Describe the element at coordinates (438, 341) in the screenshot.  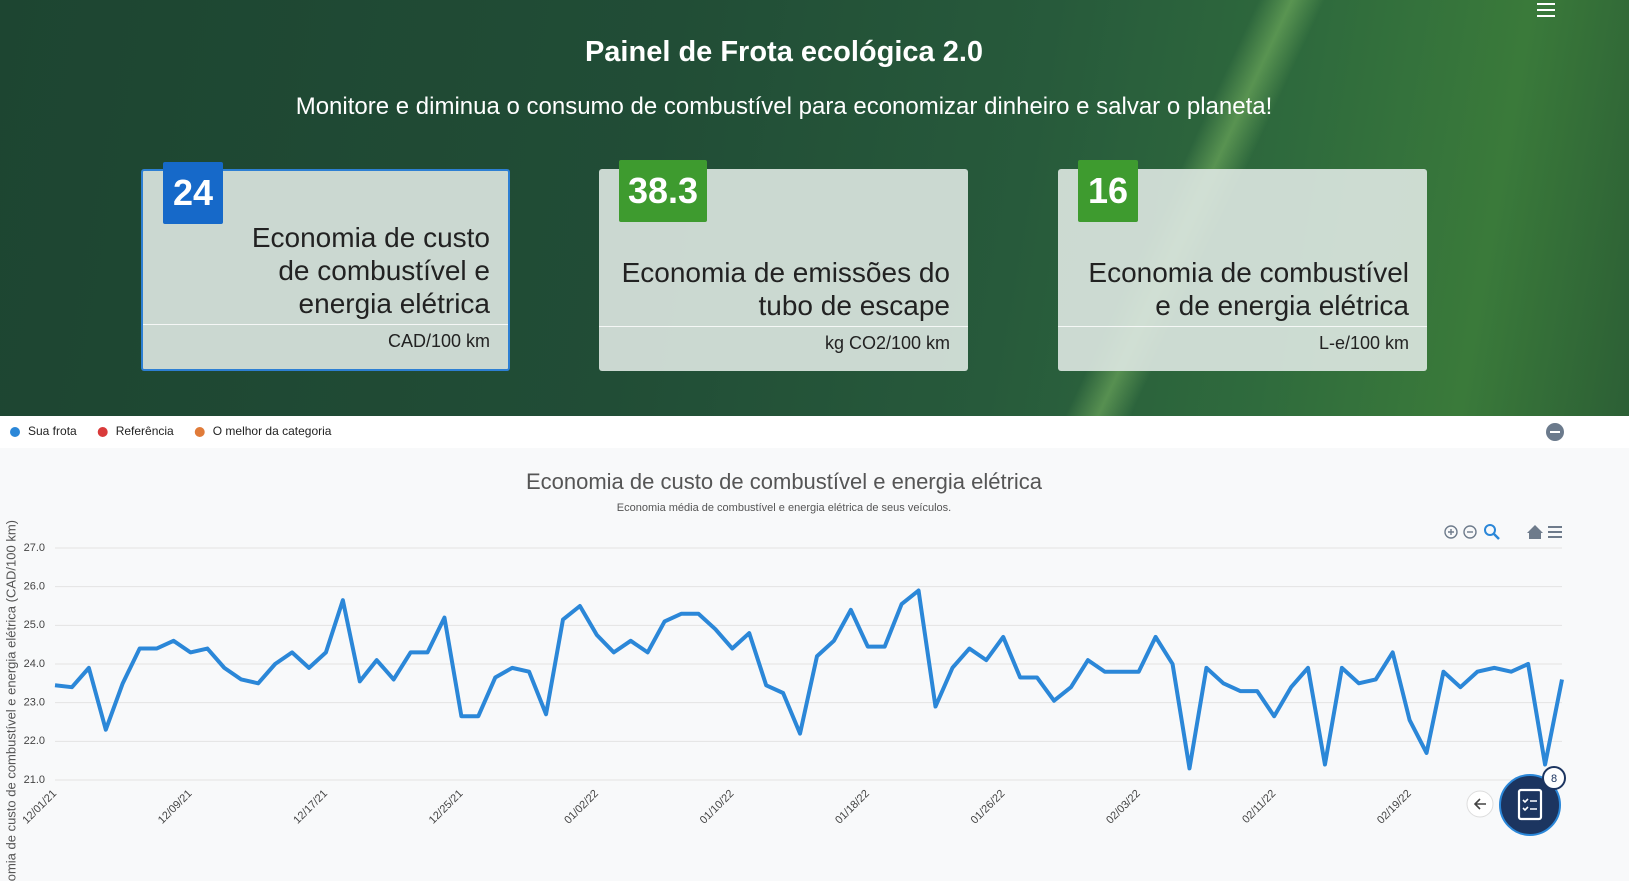
I see `kpi-unit: CAD/100 km` at that location.